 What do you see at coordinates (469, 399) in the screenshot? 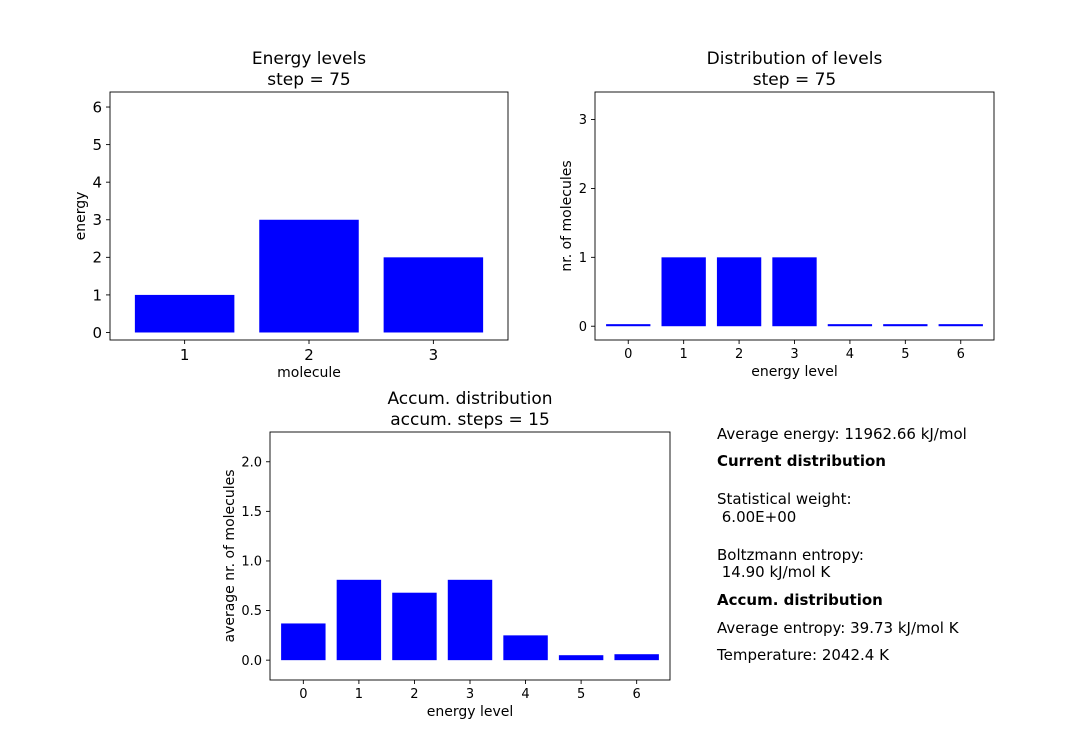
I see `chart-title-line: Accum. distribution` at bounding box center [469, 399].